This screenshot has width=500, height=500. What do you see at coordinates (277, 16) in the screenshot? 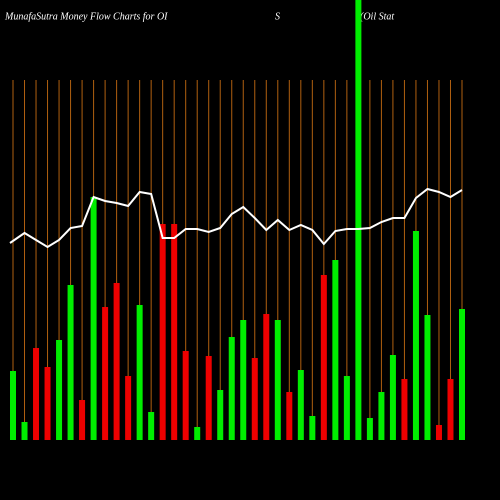
I see `chart-title-part: S` at bounding box center [277, 16].